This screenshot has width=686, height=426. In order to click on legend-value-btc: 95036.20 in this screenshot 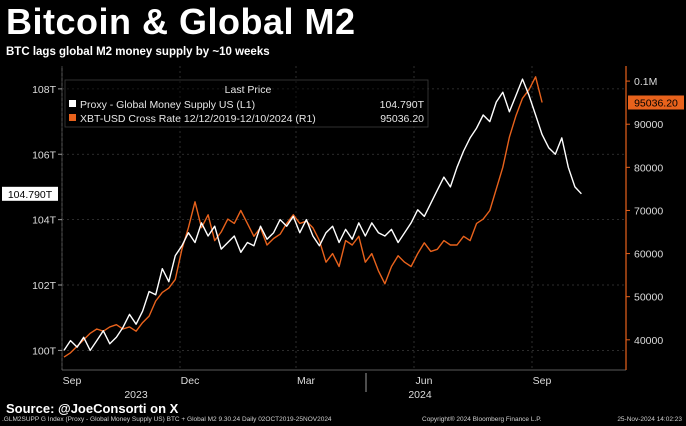, I will do `click(402, 119)`.